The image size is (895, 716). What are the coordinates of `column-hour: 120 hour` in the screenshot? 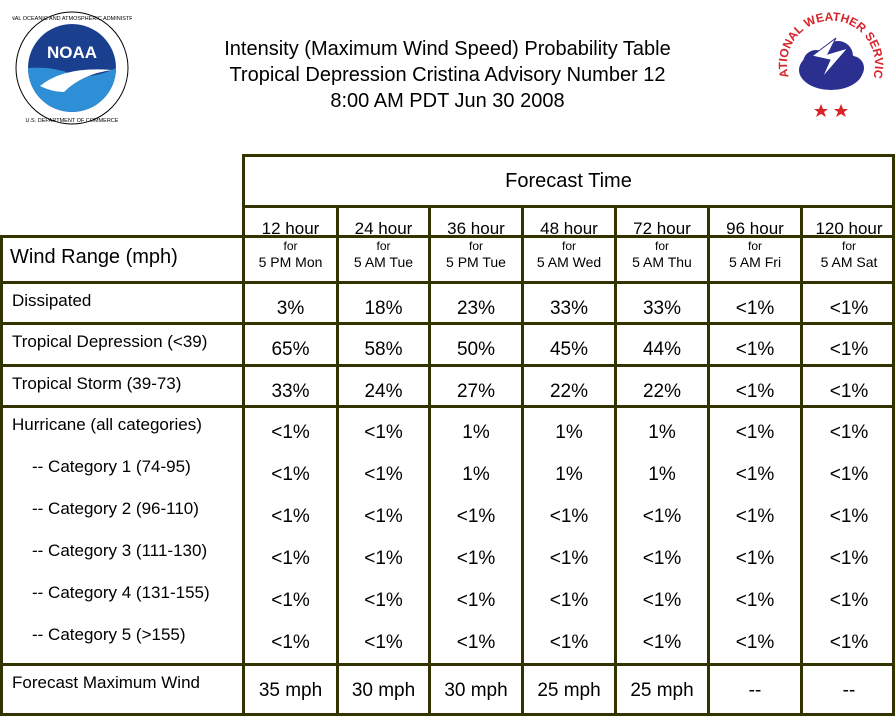 It's located at (849, 228).